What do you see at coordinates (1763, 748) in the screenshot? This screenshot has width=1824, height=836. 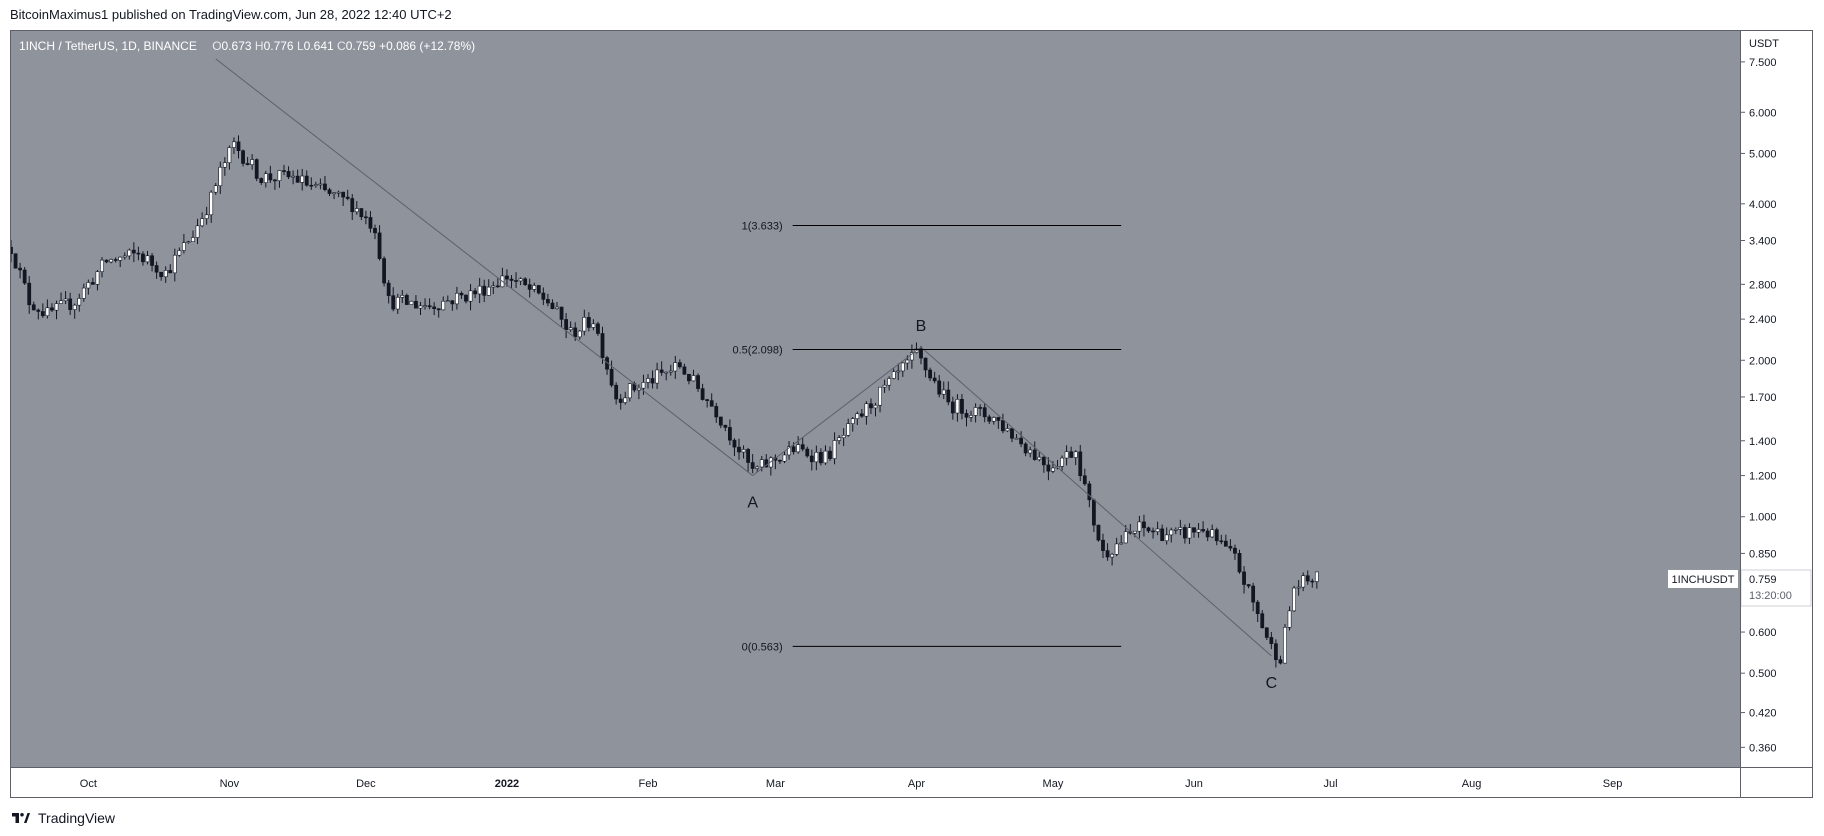 I see `price-tick-label: 0.360` at bounding box center [1763, 748].